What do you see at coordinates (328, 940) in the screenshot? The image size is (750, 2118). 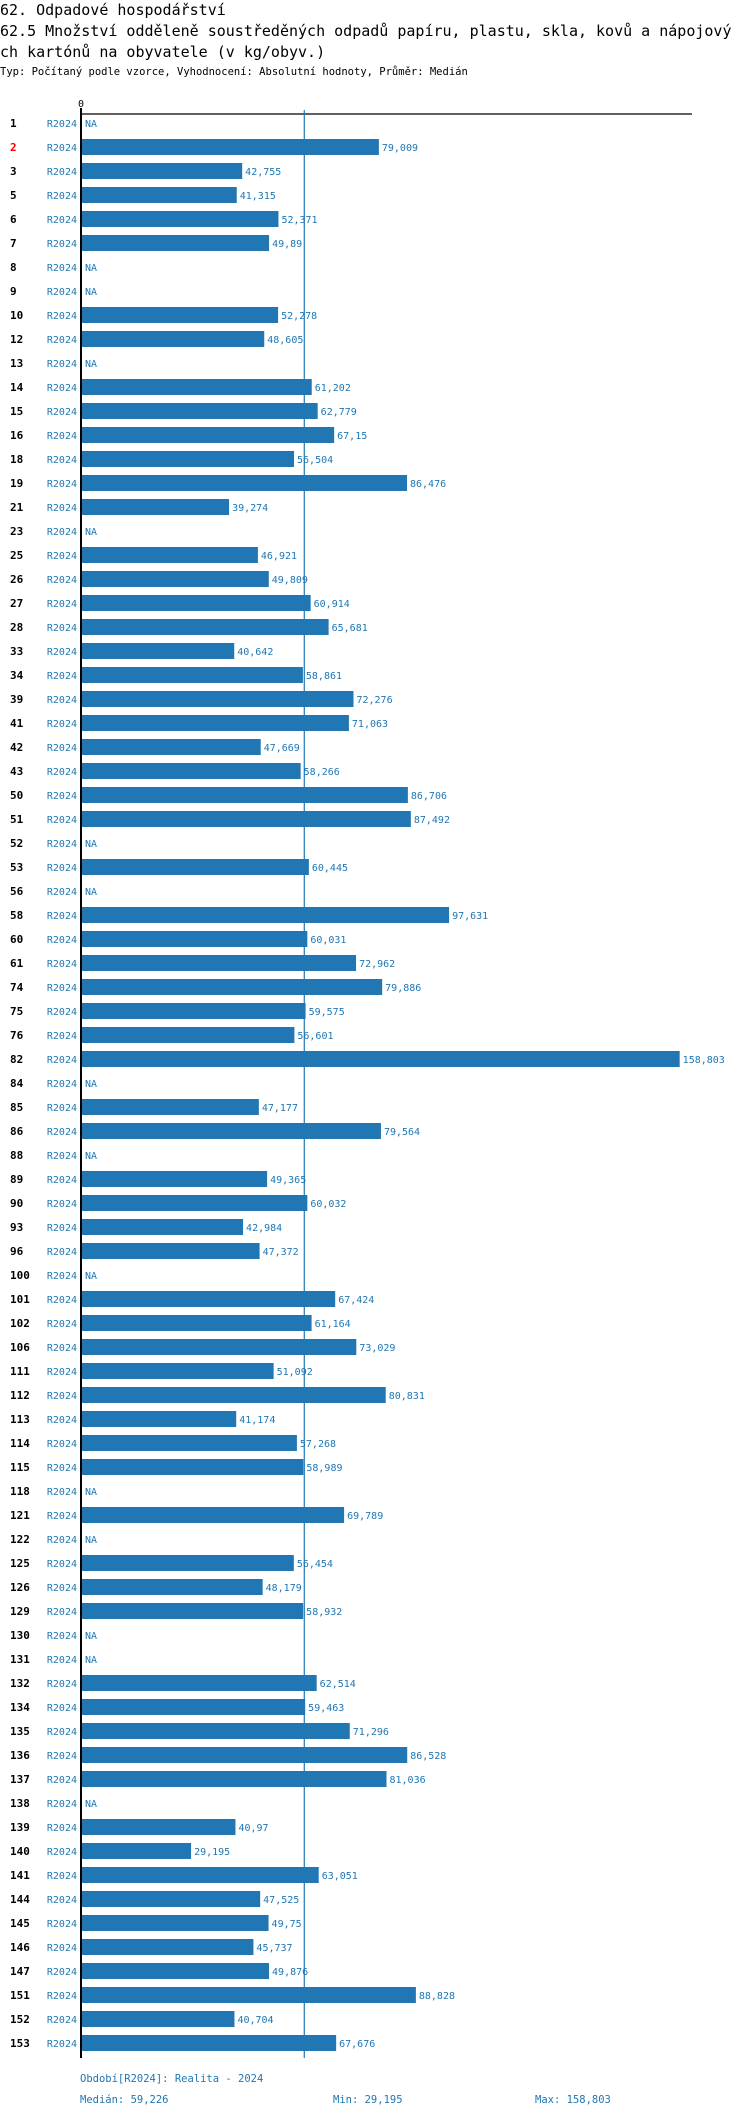 I see `value-label: 60,031` at bounding box center [328, 940].